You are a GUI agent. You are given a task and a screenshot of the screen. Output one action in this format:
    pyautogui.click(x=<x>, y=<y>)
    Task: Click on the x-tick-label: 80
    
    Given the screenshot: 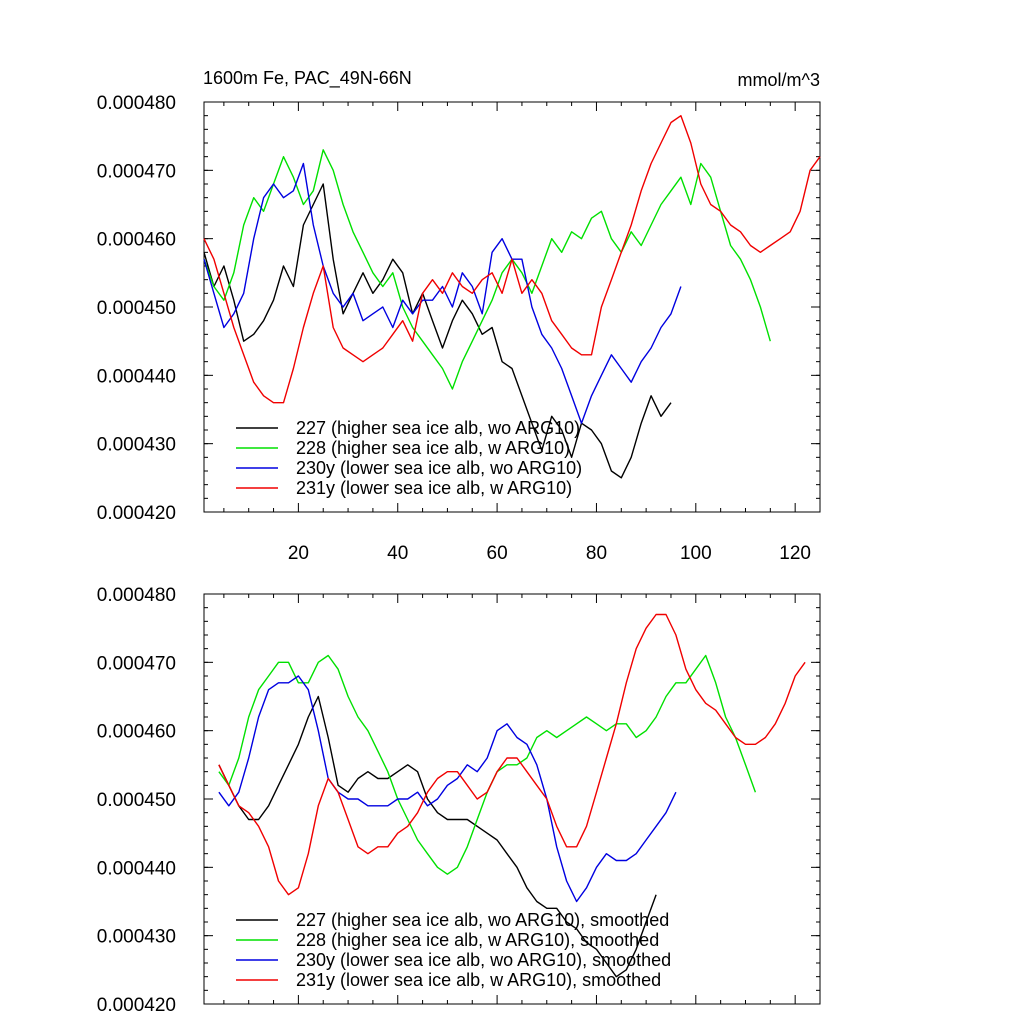 What is the action you would take?
    pyautogui.click(x=596, y=553)
    